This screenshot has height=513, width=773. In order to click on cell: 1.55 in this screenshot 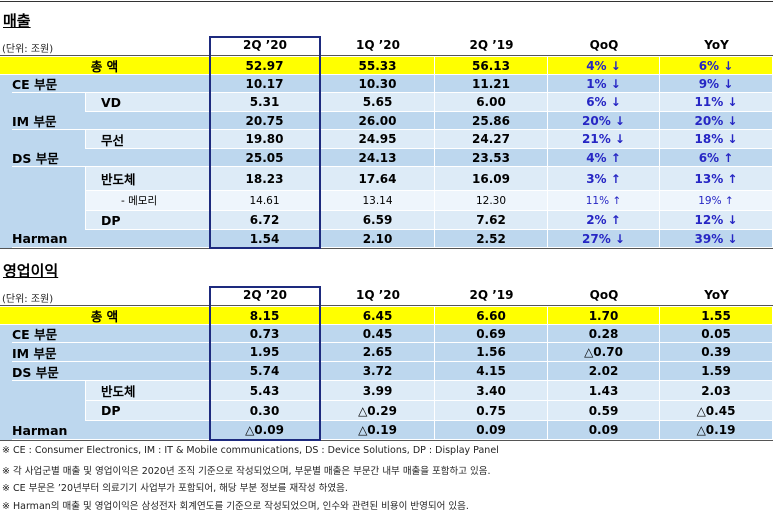, I will do `click(716, 316)`.